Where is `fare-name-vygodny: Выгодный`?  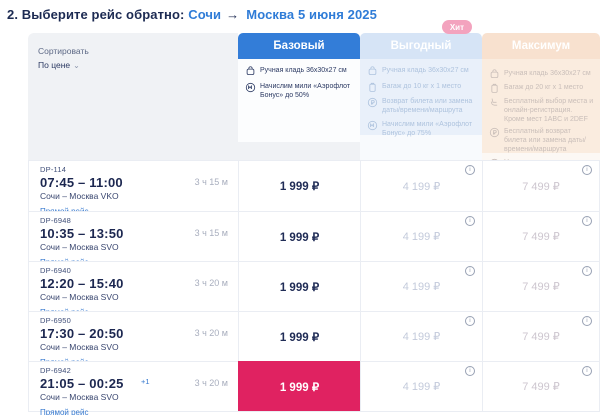 fare-name-vygodny: Выгодный is located at coordinates (421, 46).